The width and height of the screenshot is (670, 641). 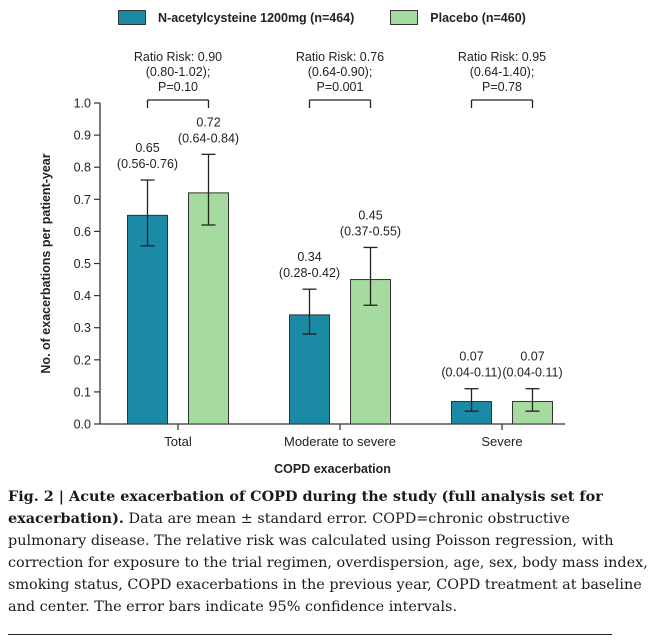 What do you see at coordinates (502, 57) in the screenshot?
I see `comparison-label: Ratio Risk: 0.95` at bounding box center [502, 57].